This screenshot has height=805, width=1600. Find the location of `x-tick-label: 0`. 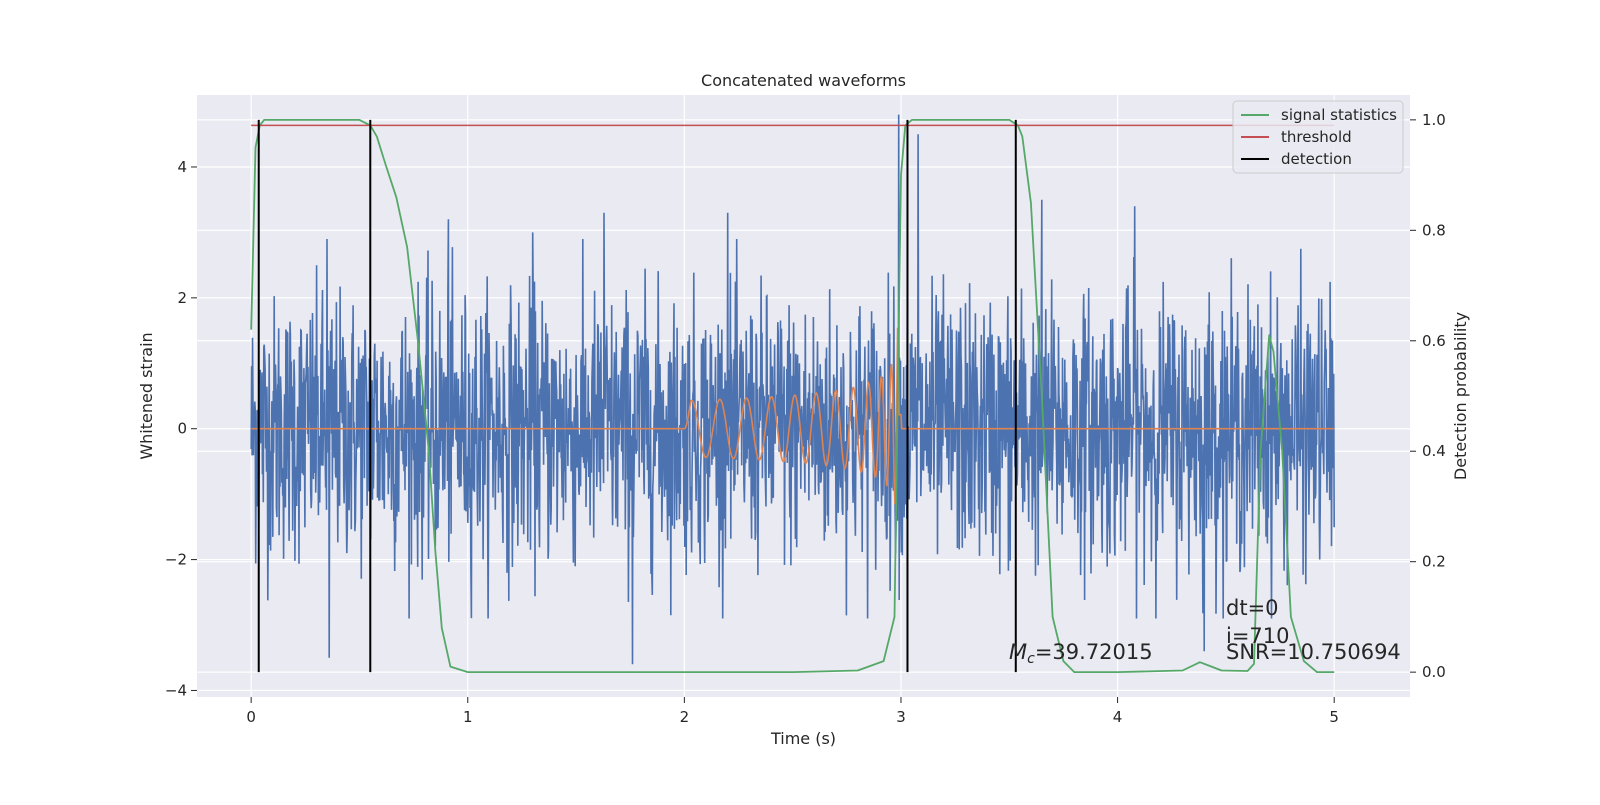

x-tick-label: 0 is located at coordinates (251, 717).